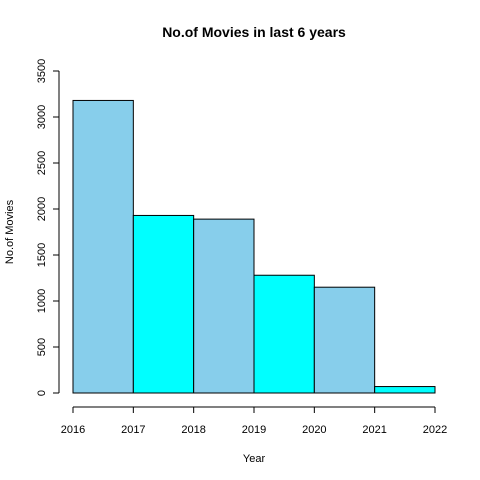  Describe the element at coordinates (163, 304) in the screenshot. I see `bar-2017-2018` at that location.